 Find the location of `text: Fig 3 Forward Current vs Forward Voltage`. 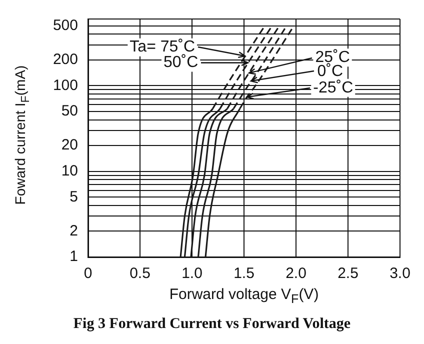

text: Fig 3 Forward Current vs Forward Voltage is located at coordinates (212, 324).